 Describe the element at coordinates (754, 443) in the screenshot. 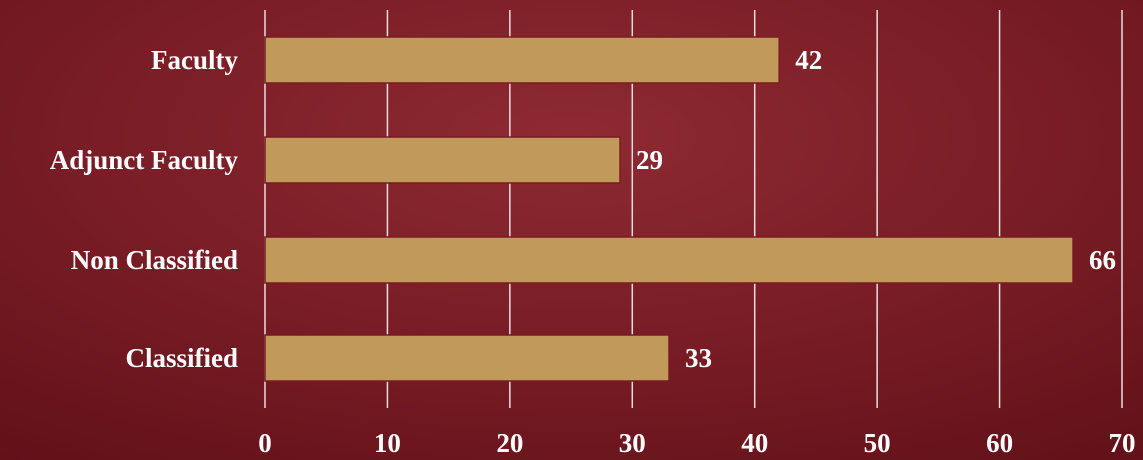

I see `x-tick-label-40: 40` at that location.